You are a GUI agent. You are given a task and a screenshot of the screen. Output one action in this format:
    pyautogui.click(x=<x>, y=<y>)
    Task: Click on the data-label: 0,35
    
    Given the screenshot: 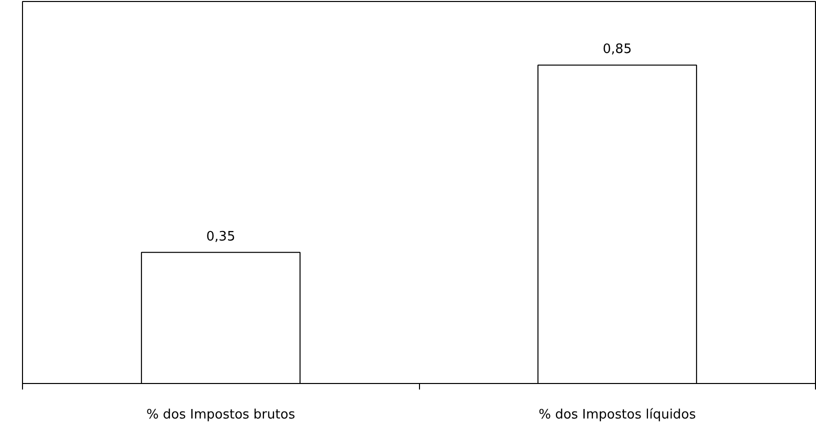 What is the action you would take?
    pyautogui.click(x=221, y=236)
    